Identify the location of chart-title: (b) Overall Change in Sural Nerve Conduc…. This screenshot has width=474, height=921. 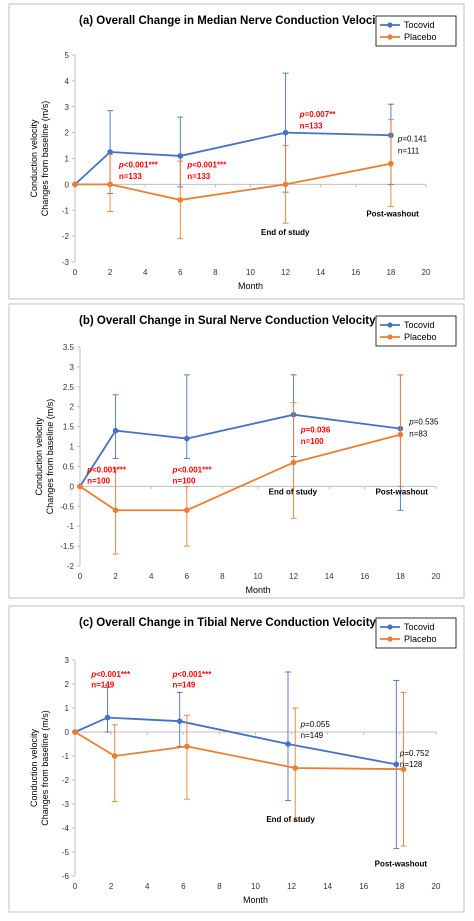
(227, 321).